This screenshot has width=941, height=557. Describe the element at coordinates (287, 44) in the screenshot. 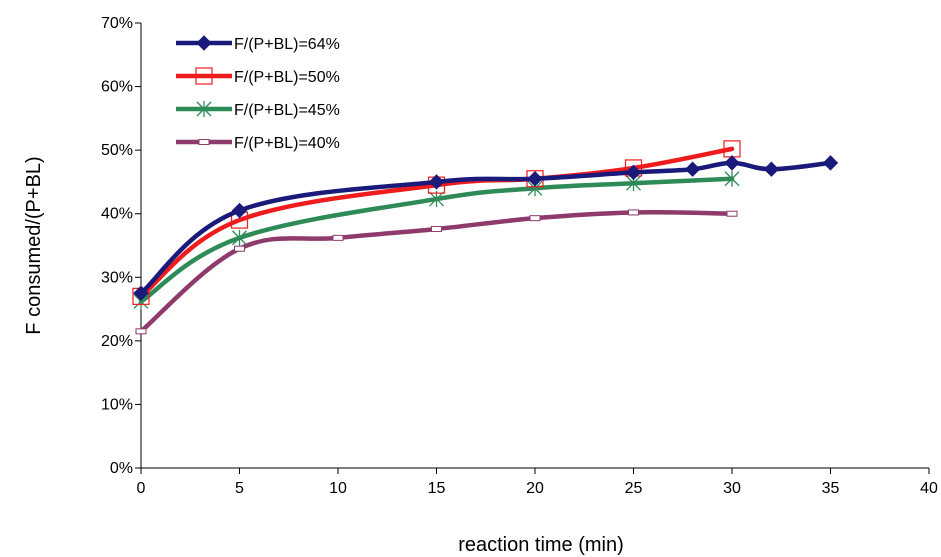

I see `legend-label: F/(P+BL)=64%` at that location.